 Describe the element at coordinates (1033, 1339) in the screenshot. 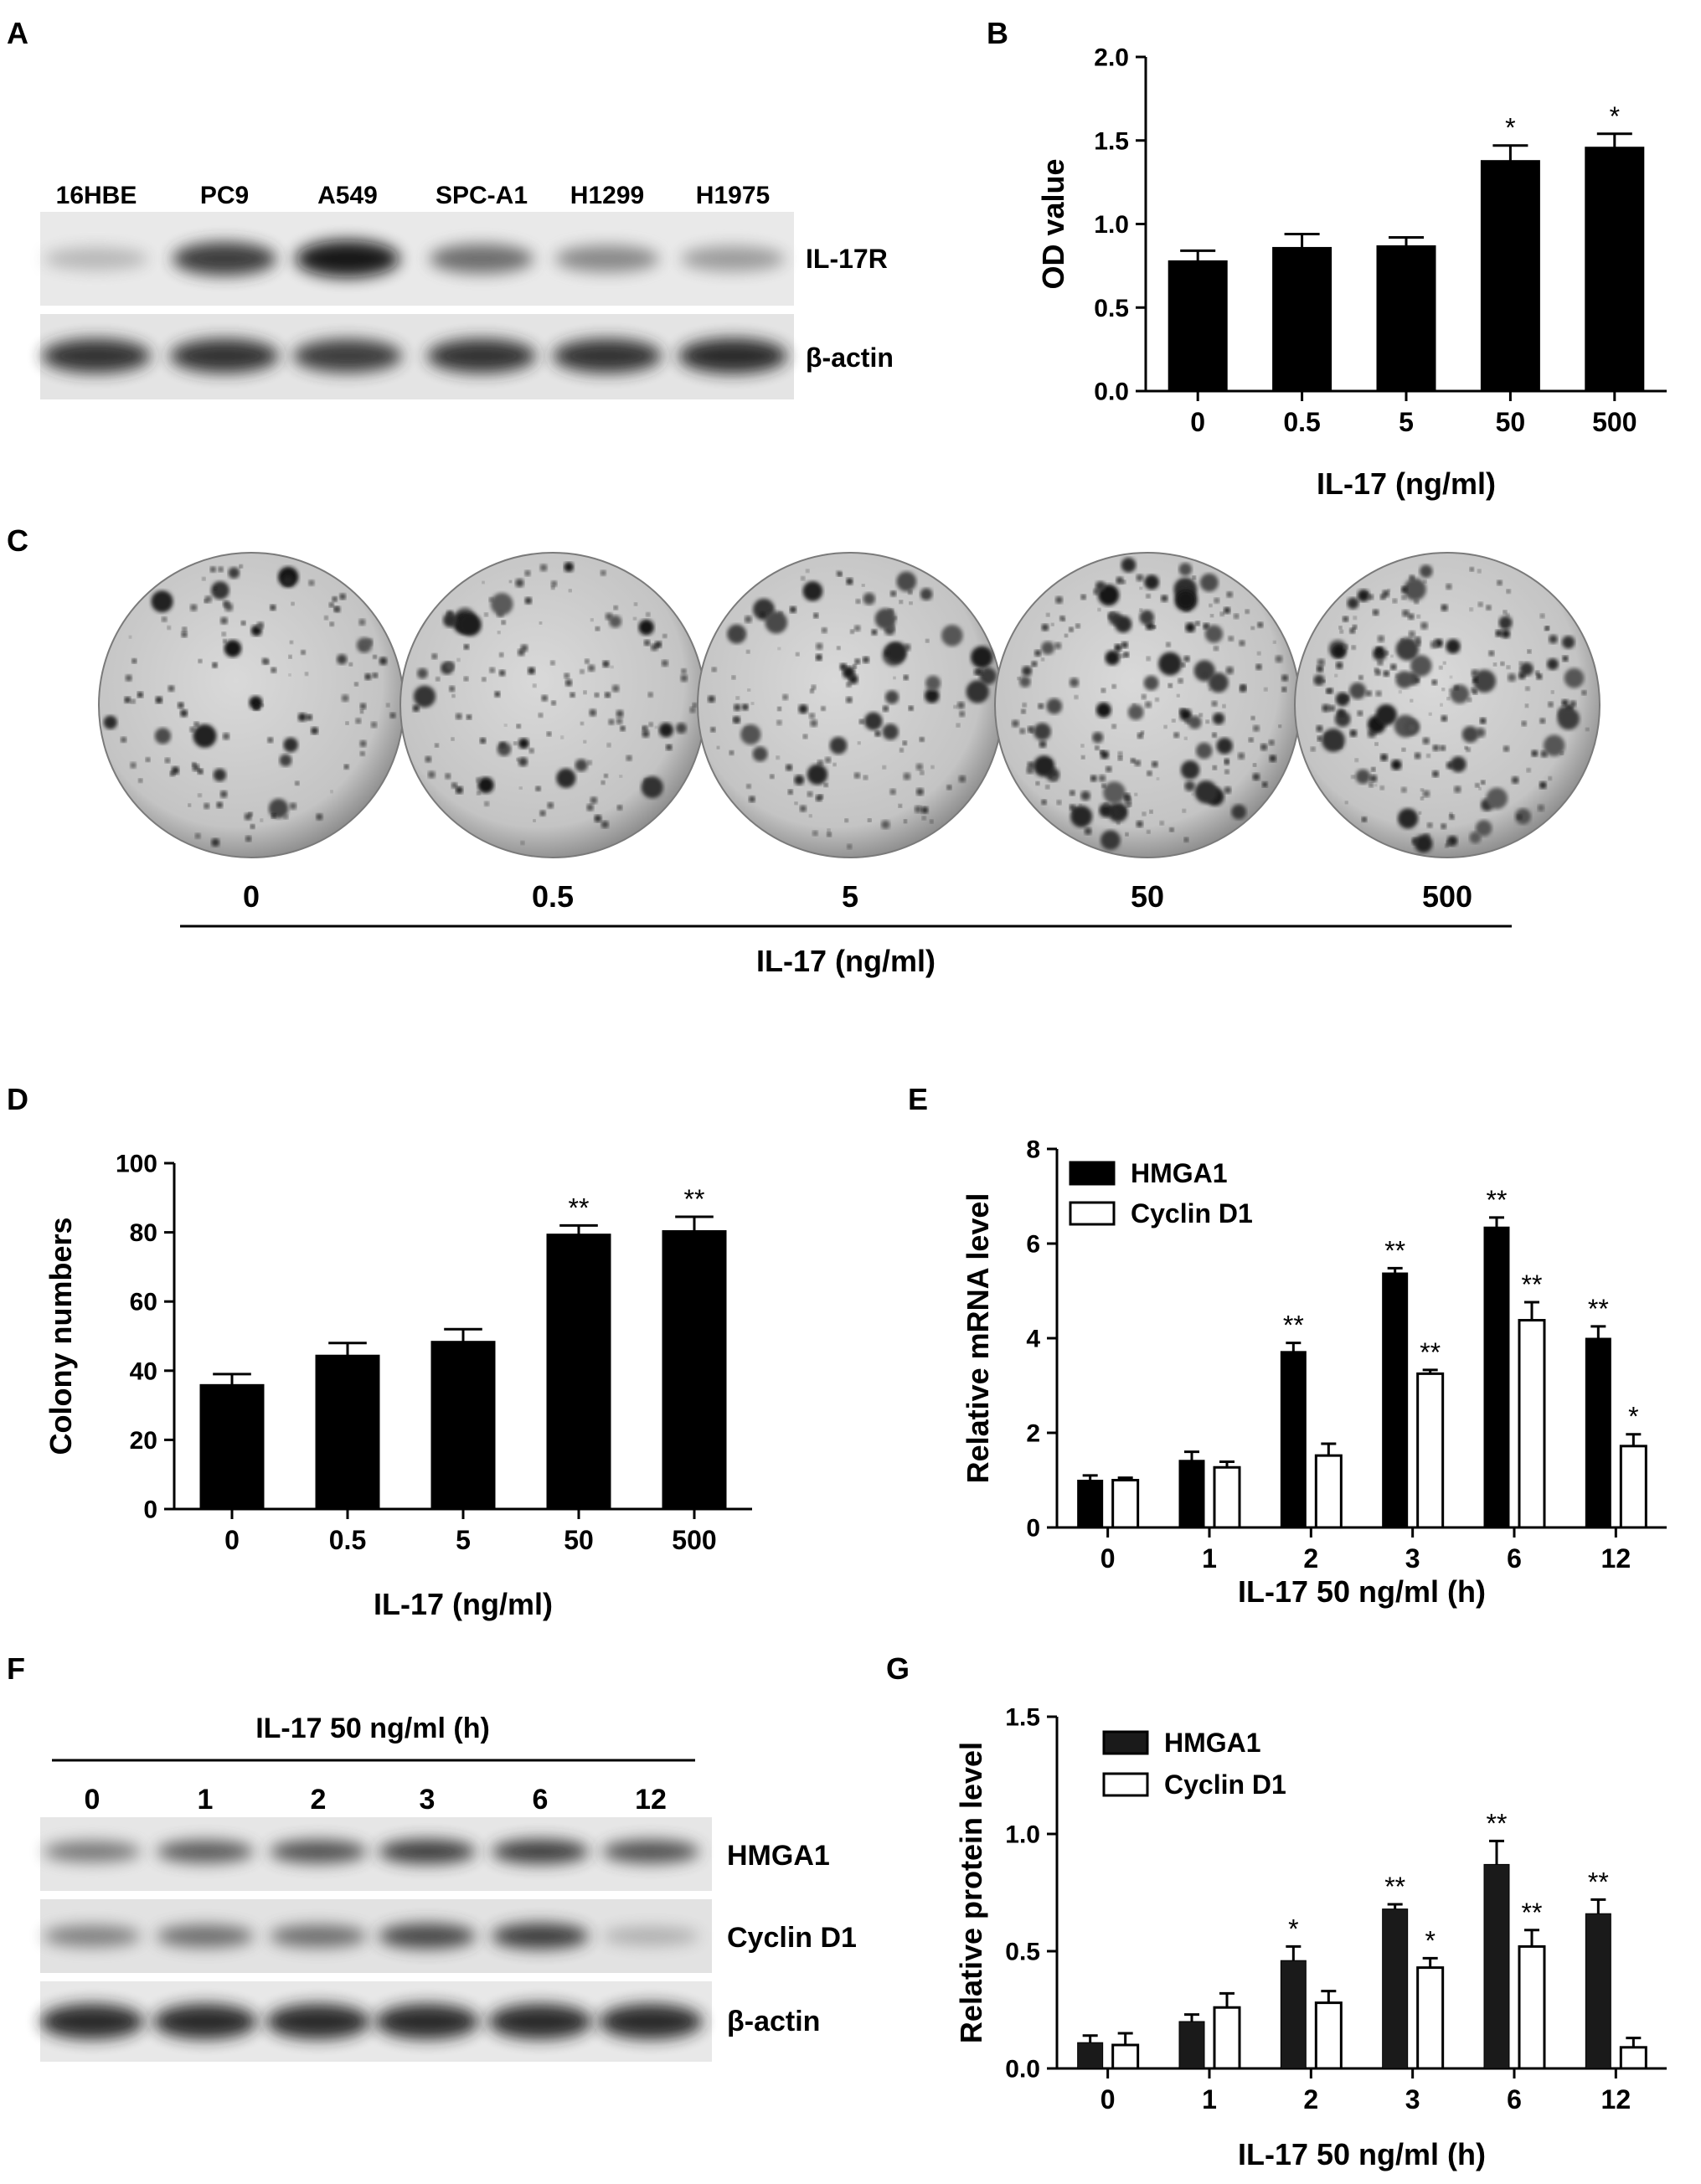

I see `panel-e-ytick-label: 4` at that location.